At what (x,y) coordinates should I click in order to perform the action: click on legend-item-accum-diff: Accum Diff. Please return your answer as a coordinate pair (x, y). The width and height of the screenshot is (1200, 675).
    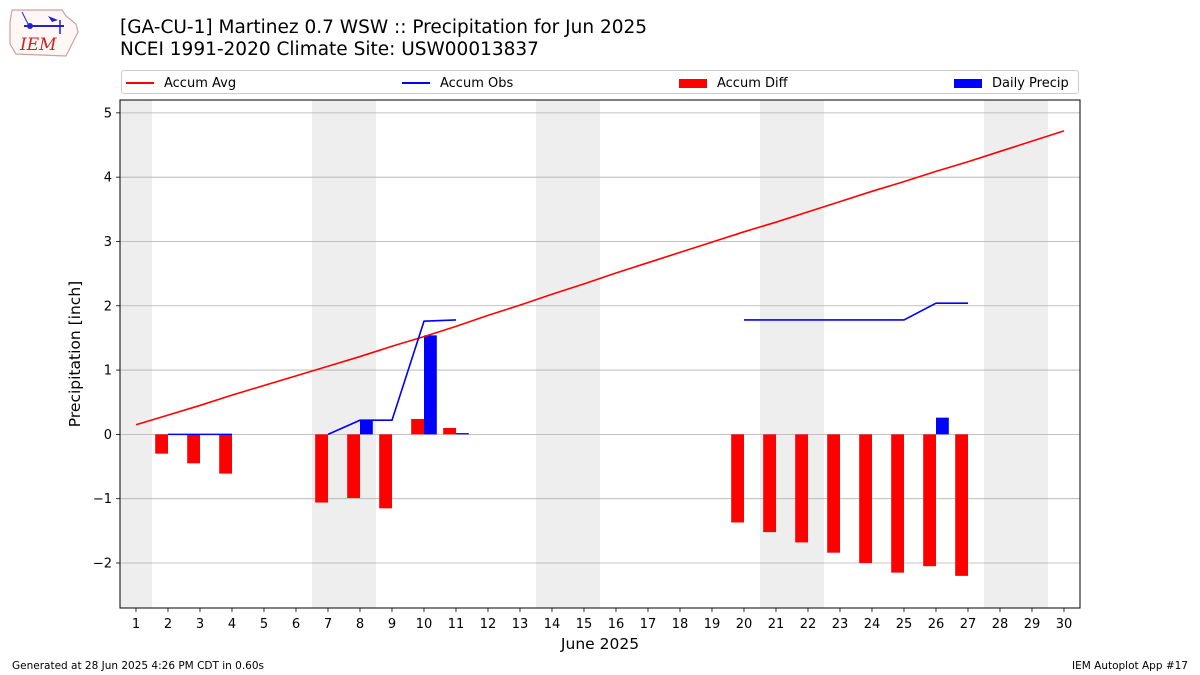
    Looking at the image, I should click on (733, 83).